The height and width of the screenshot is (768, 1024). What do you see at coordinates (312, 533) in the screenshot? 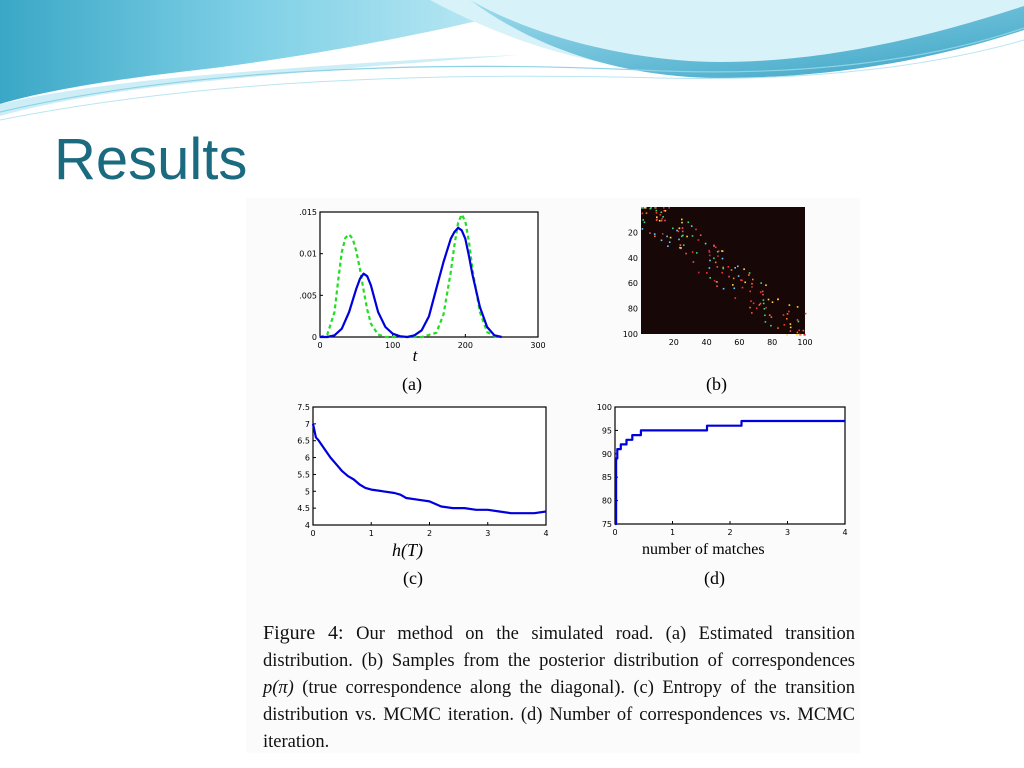
I see `x-tick-label: 0` at bounding box center [312, 533].